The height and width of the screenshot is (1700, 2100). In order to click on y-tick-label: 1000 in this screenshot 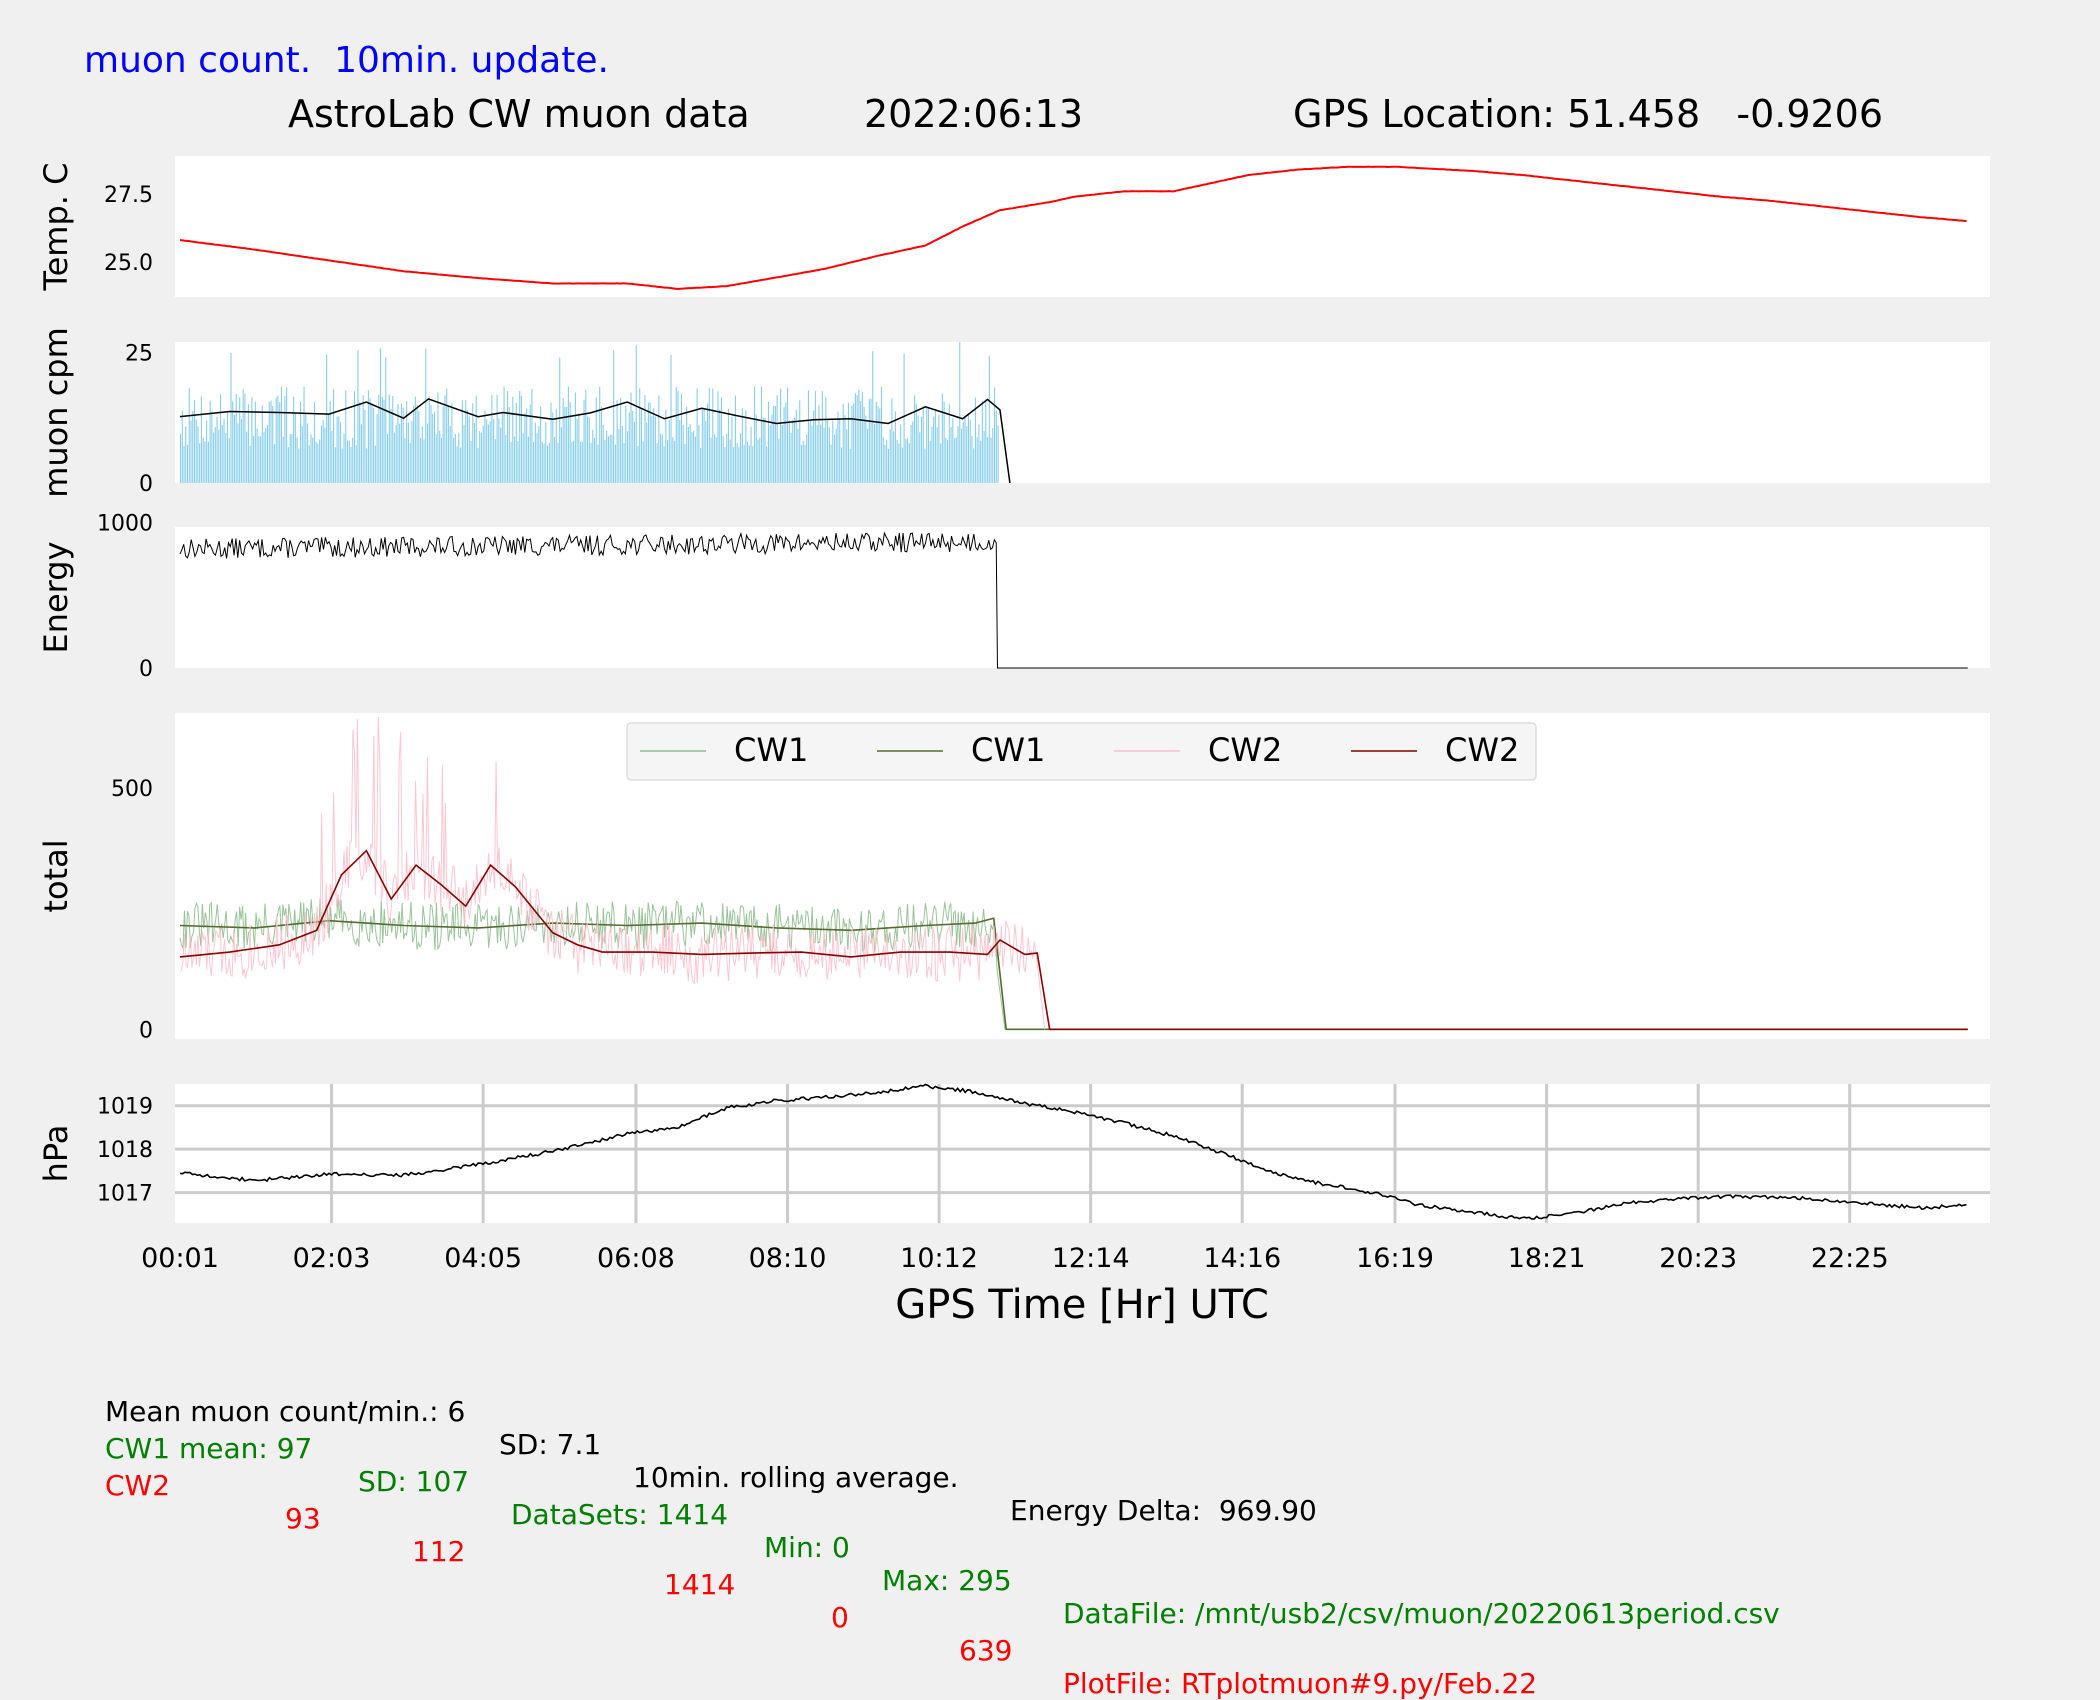, I will do `click(125, 524)`.